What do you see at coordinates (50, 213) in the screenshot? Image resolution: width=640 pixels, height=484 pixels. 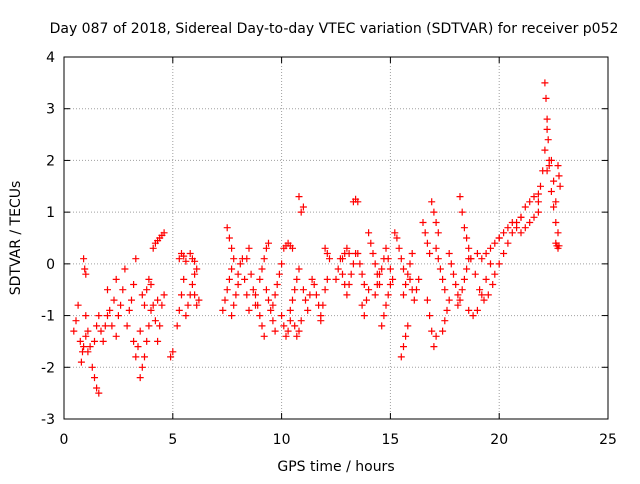 I see `y-tick-label: 1` at bounding box center [50, 213].